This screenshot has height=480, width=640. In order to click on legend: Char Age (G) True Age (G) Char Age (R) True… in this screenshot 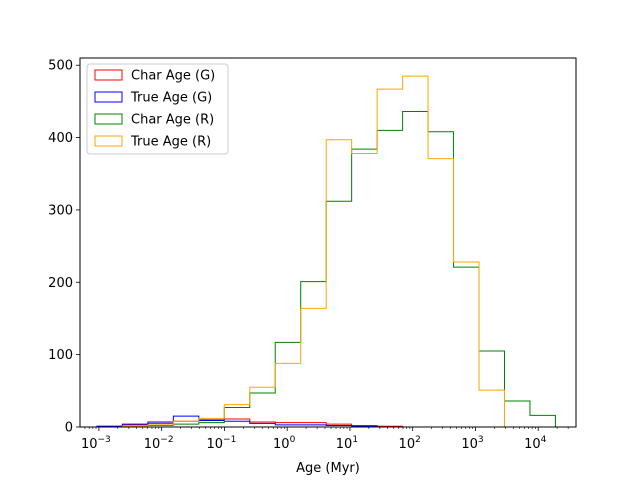, I will do `click(157, 109)`.